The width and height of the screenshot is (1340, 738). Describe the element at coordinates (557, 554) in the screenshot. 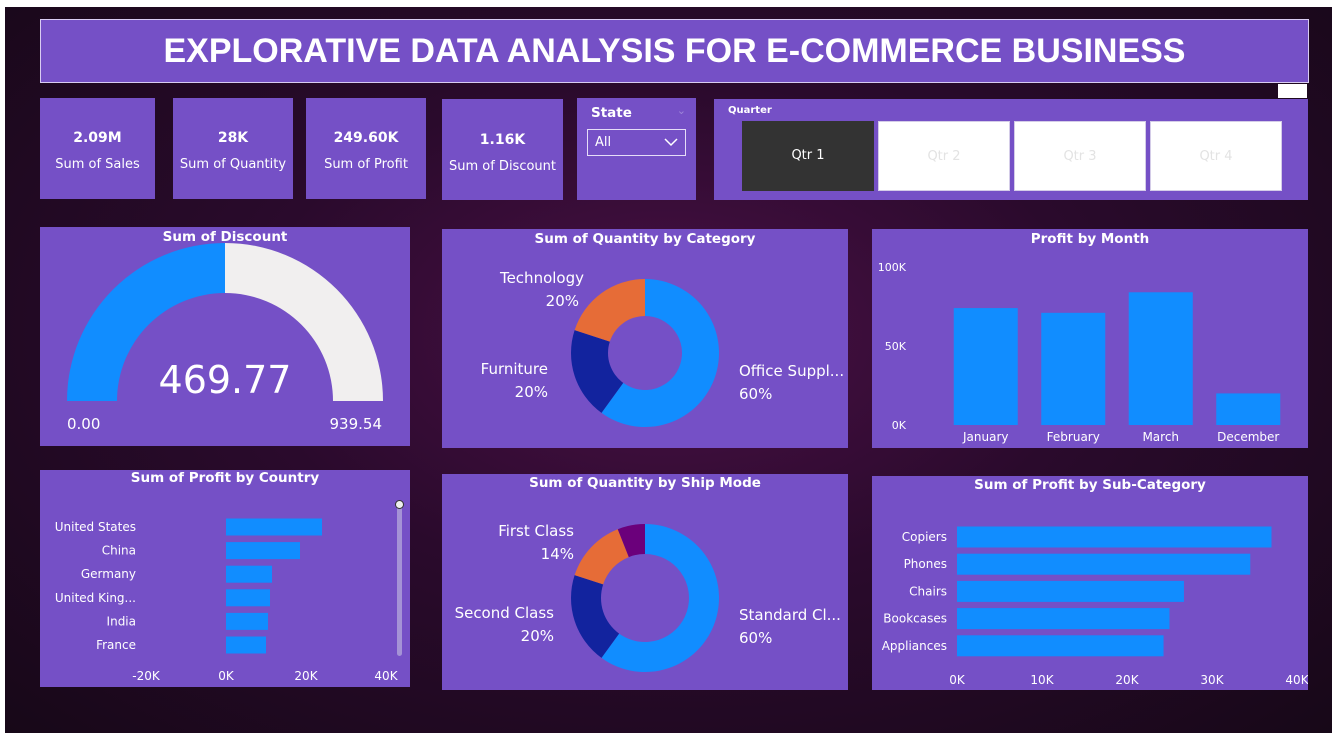

I see `slice-percent-label: 14%` at that location.